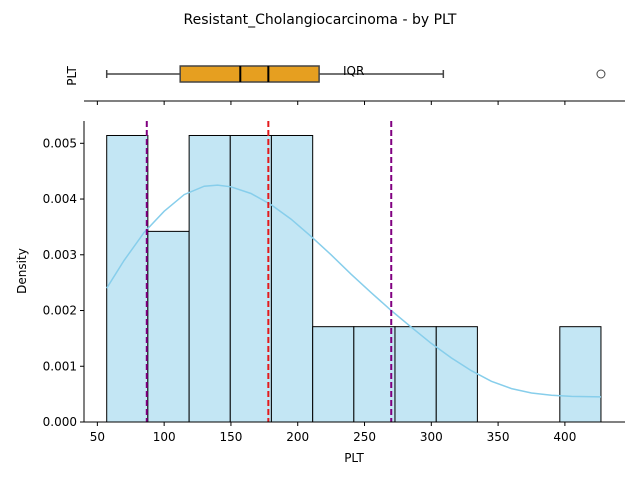  I want to click on x-tick-label: 350, so click(498, 437).